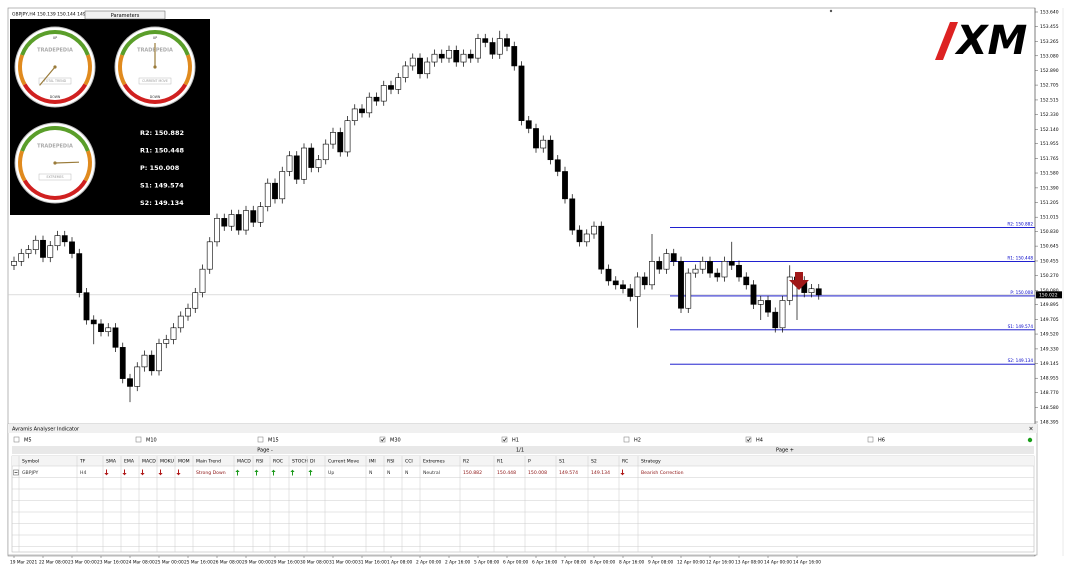 The width and height of the screenshot is (1070, 578). I want to click on x-tick-label: 24 Mar 08:00, so click(140, 563).